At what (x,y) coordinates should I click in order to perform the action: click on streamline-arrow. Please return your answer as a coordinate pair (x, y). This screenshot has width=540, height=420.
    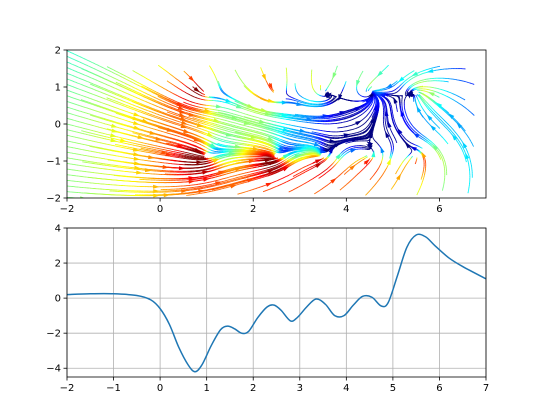
    Looking at the image, I should click on (114, 140).